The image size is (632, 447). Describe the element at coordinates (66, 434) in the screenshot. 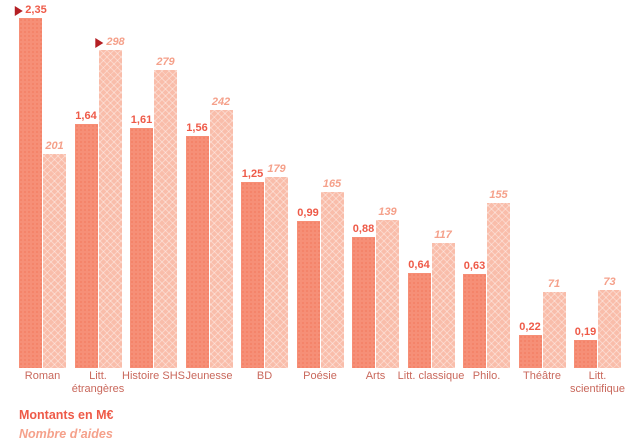

I see `legend-aides: Nombre d’aides` at that location.